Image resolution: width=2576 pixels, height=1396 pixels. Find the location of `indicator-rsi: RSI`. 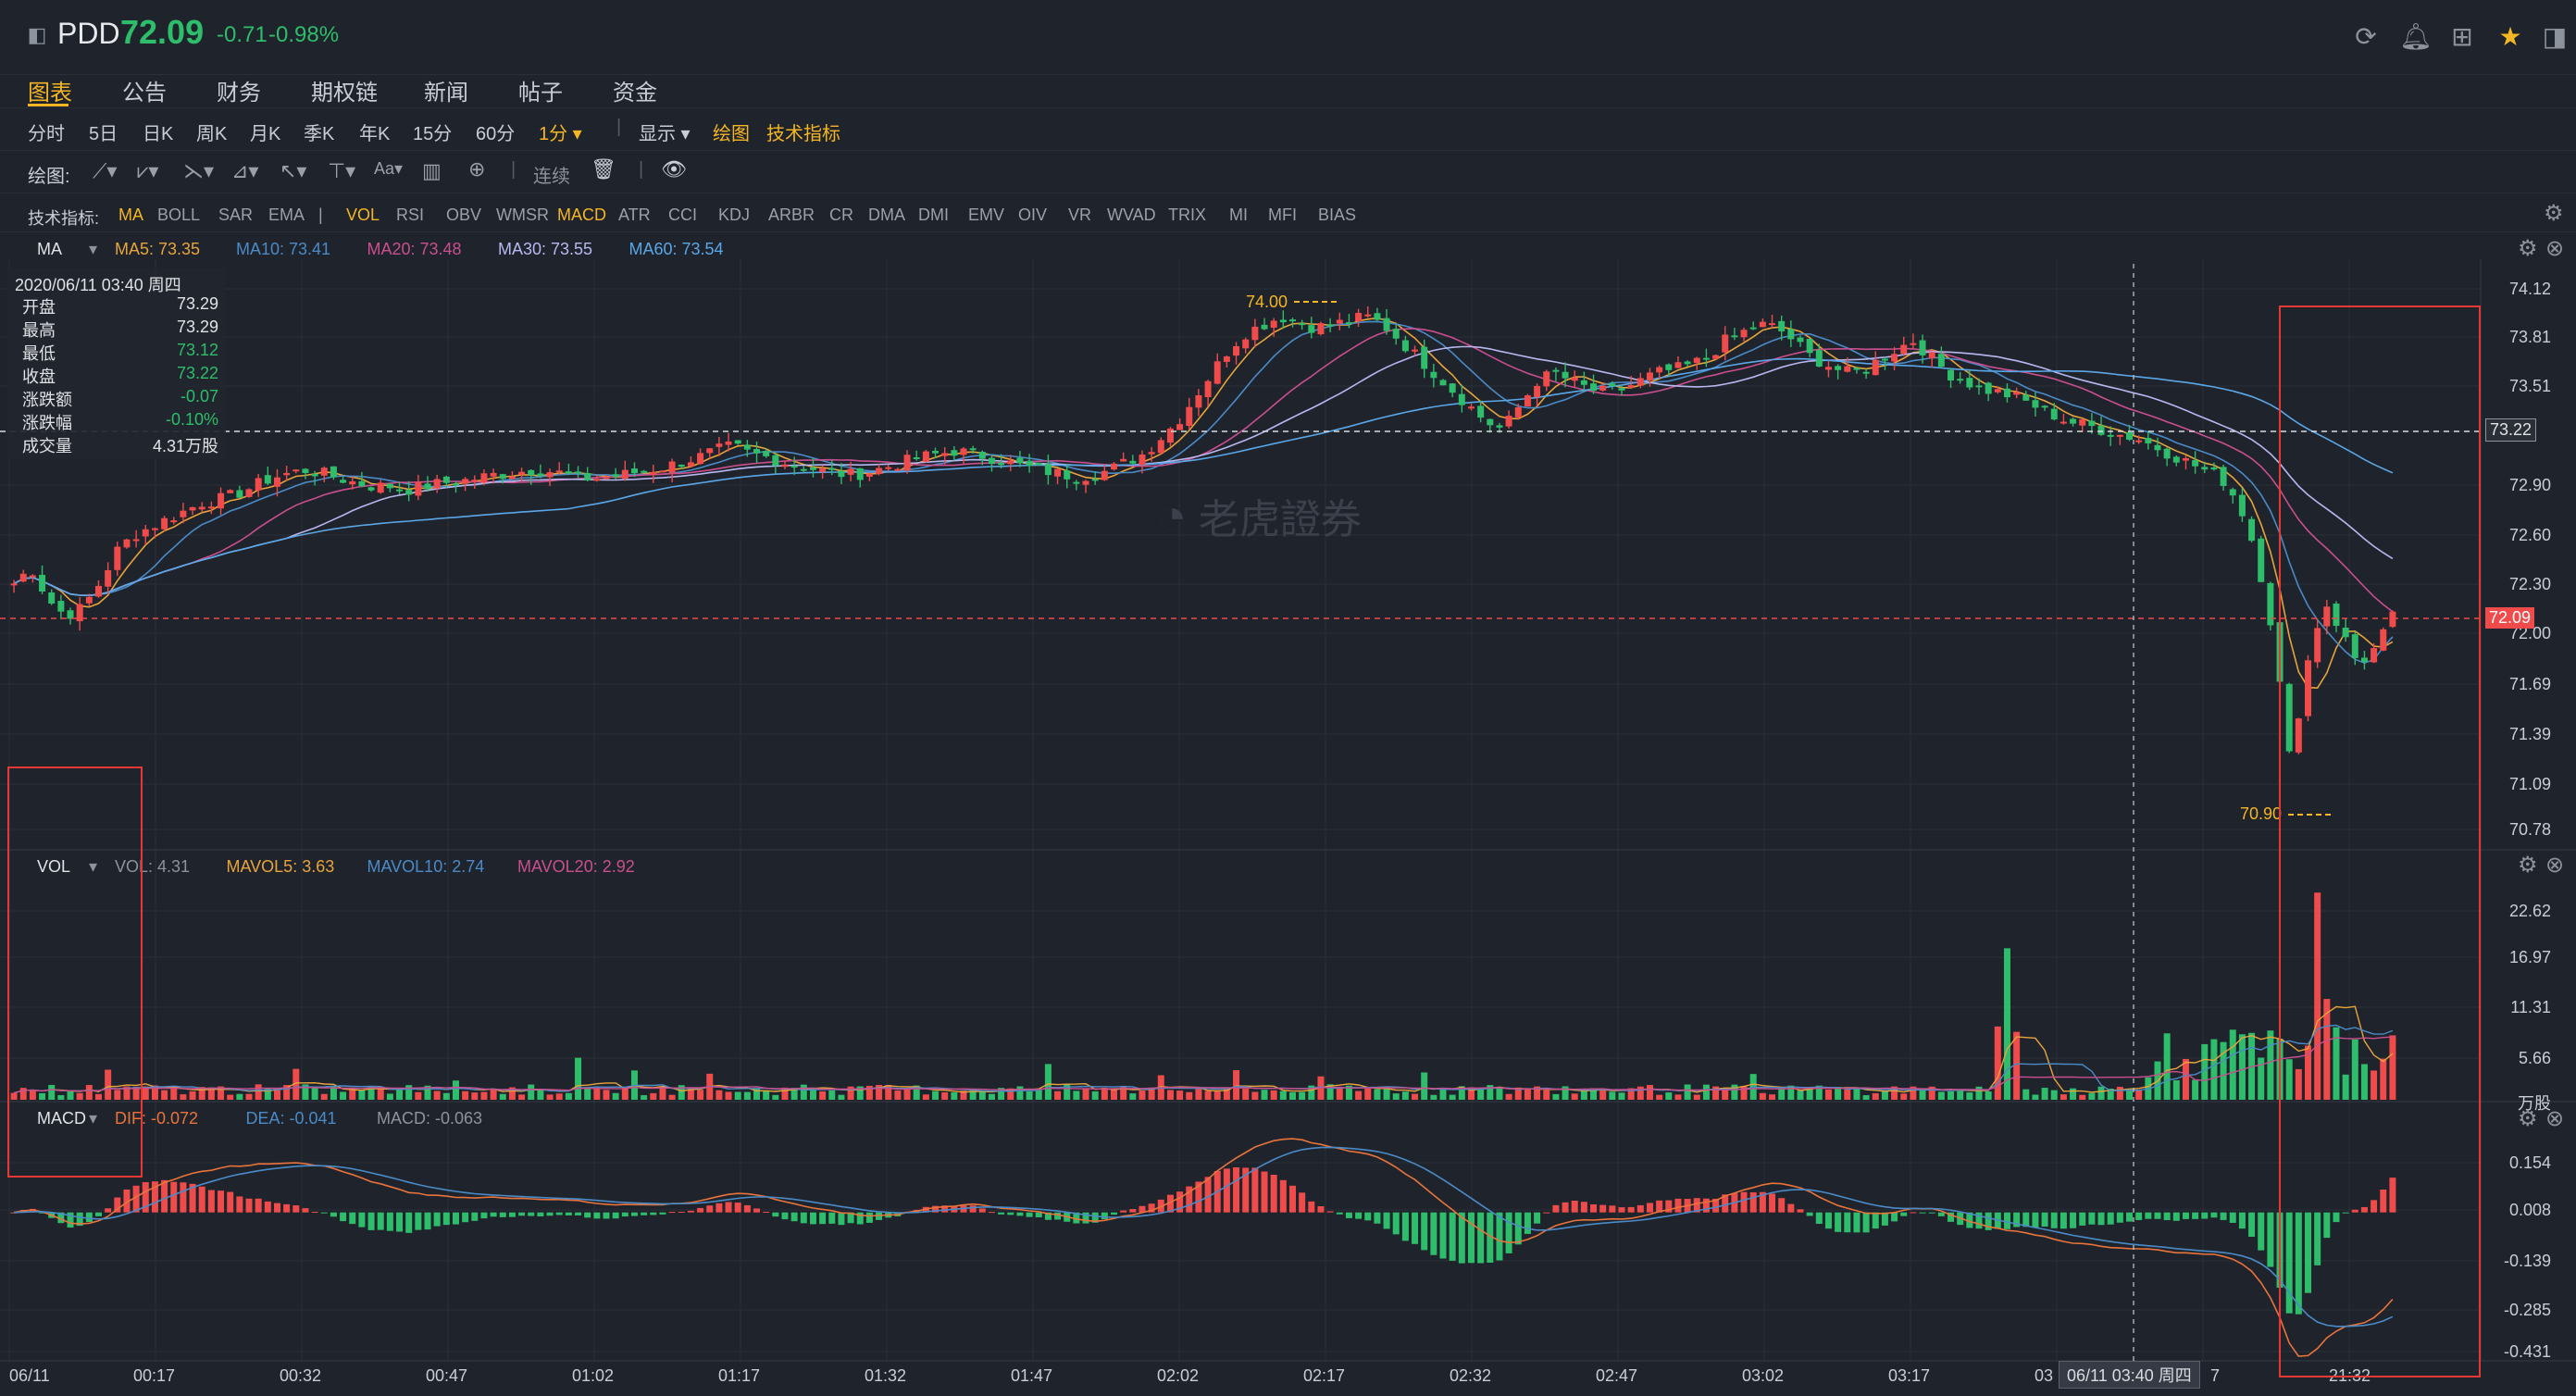

indicator-rsi: RSI is located at coordinates (410, 215).